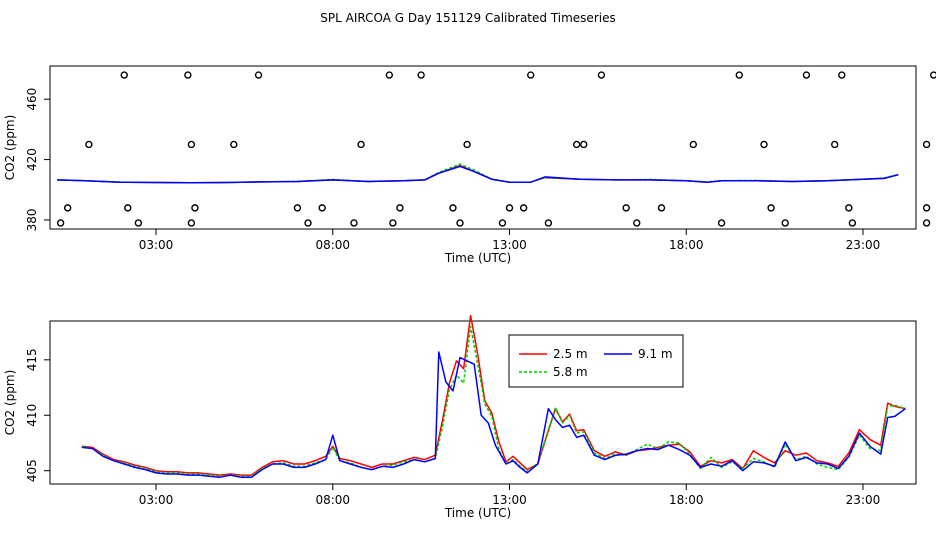  Describe the element at coordinates (332, 500) in the screenshot. I see `bottom-x-tick-label: 08:00` at that location.